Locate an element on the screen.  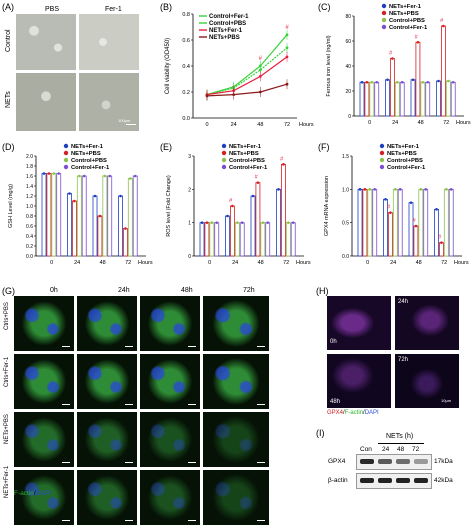
col-fer1: Fer-1 is located at coordinates (113, 9).